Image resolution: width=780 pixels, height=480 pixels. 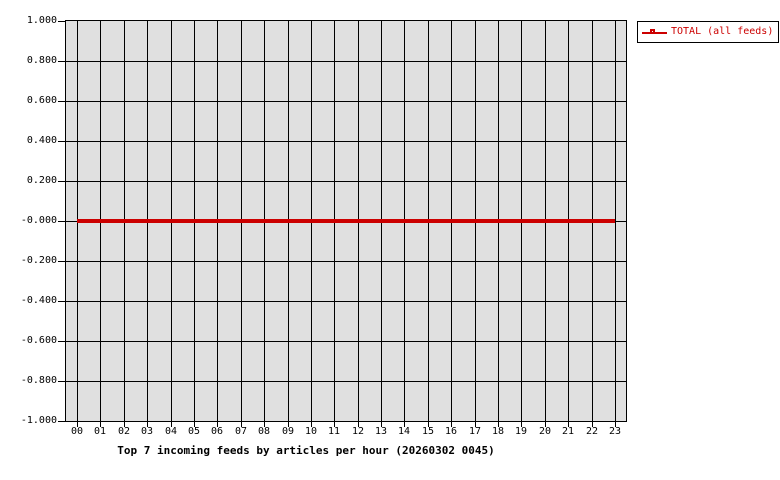 What do you see at coordinates (722, 31) in the screenshot?
I see `legend-label: TOTAL (all feeds)` at bounding box center [722, 31].